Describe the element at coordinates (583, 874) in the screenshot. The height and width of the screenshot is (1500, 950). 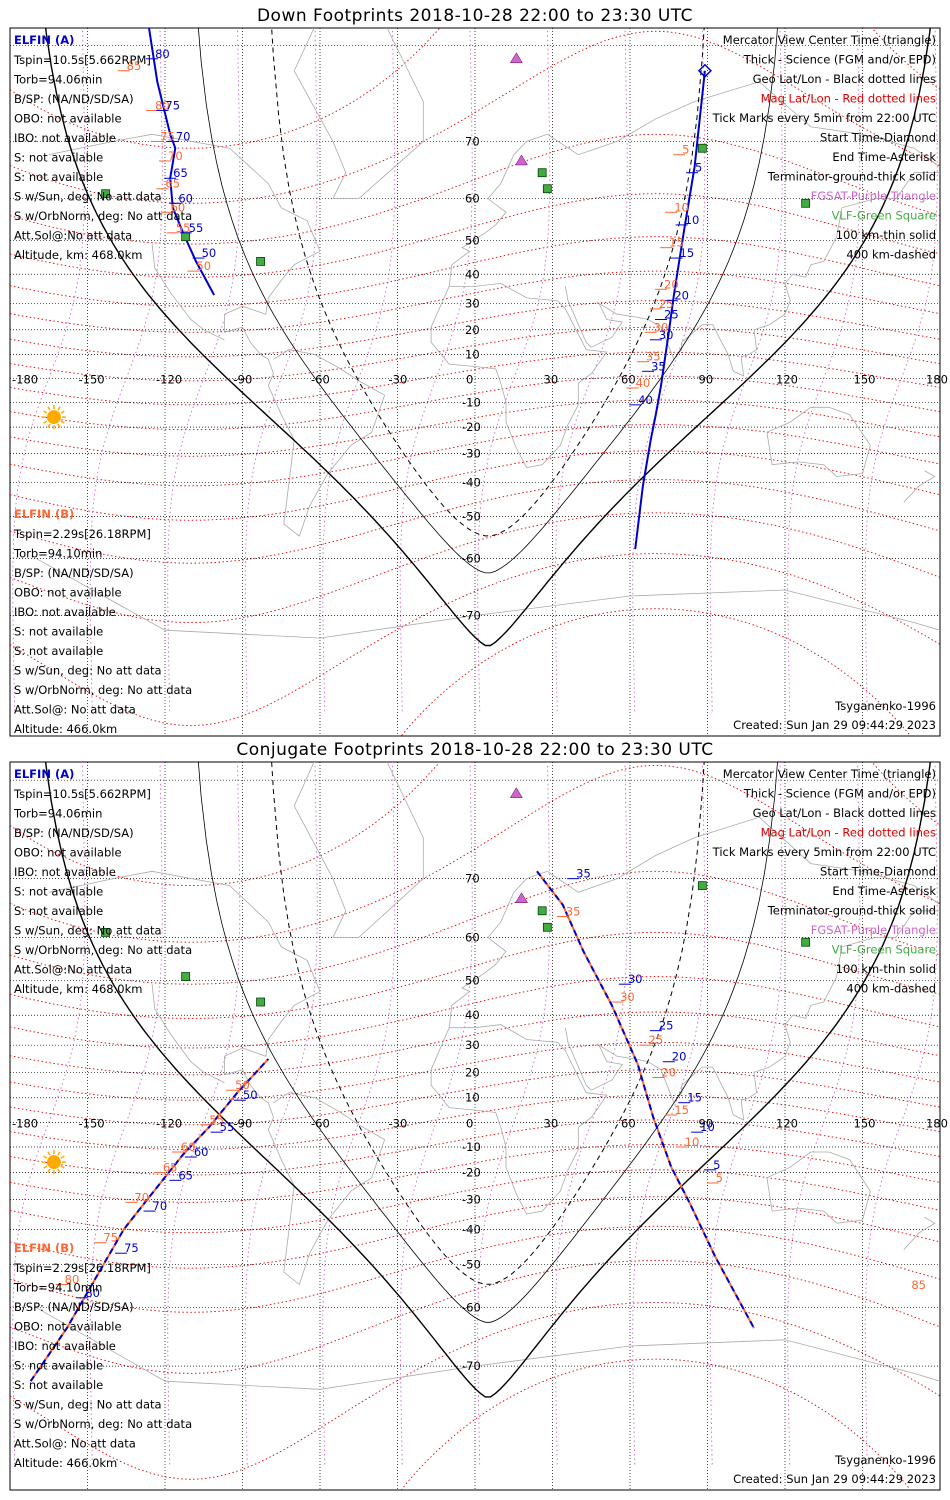
I see `elfin-a-tick-label: 35` at that location.